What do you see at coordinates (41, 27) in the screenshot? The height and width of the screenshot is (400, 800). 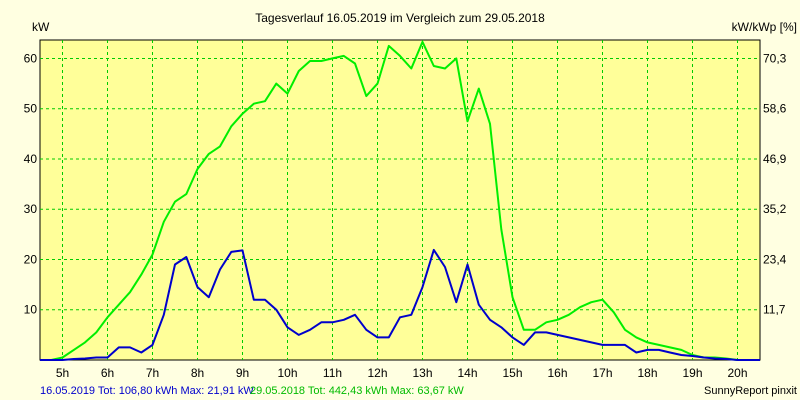 I see `y-axis-left-label: kW` at bounding box center [41, 27].